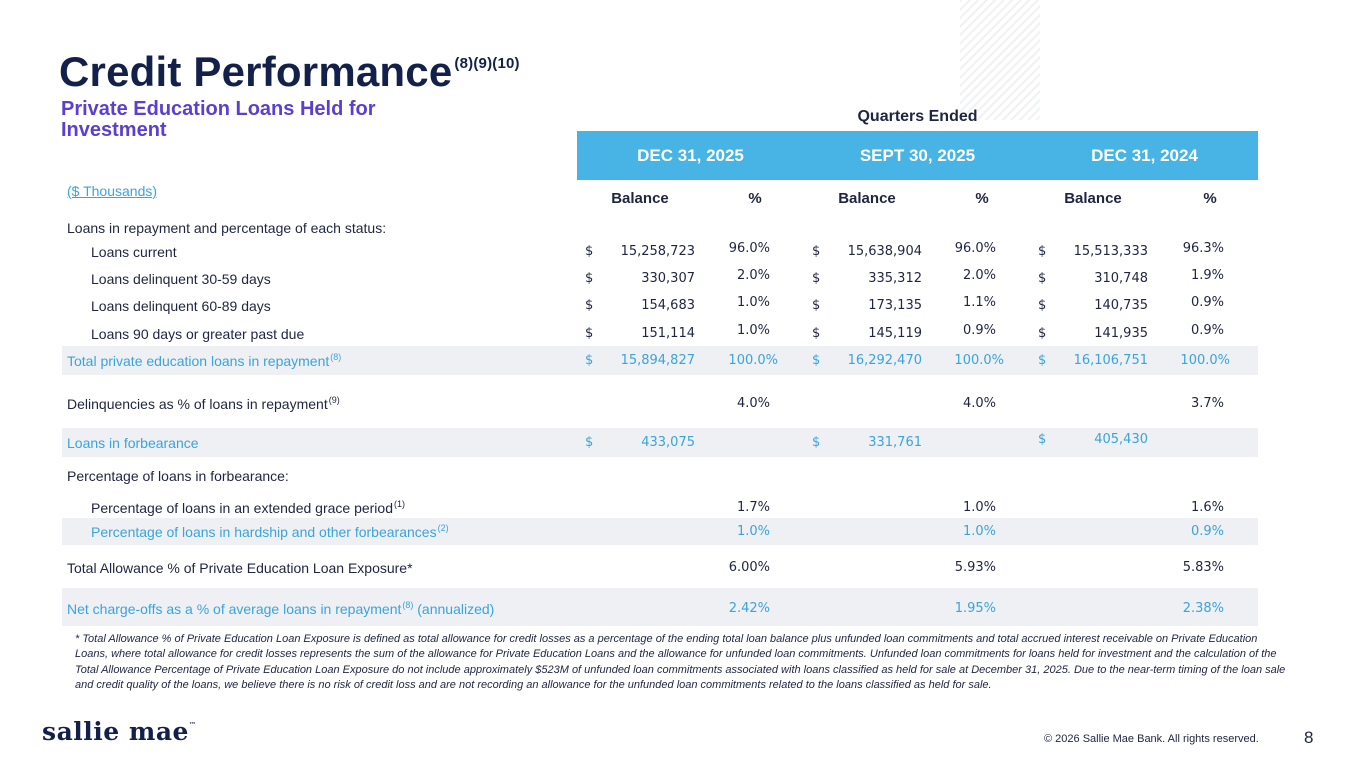  Describe the element at coordinates (1144, 155) in the screenshot. I see `period-header: DEC 31, 2024` at that location.